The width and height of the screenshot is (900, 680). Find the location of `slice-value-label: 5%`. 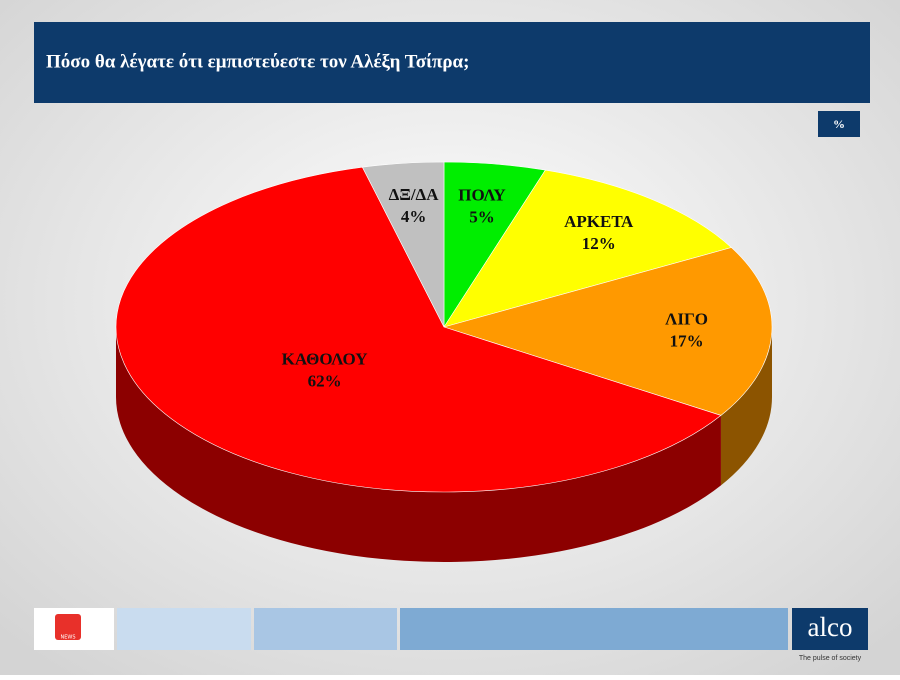

slice-value-label: 5% is located at coordinates (482, 216).